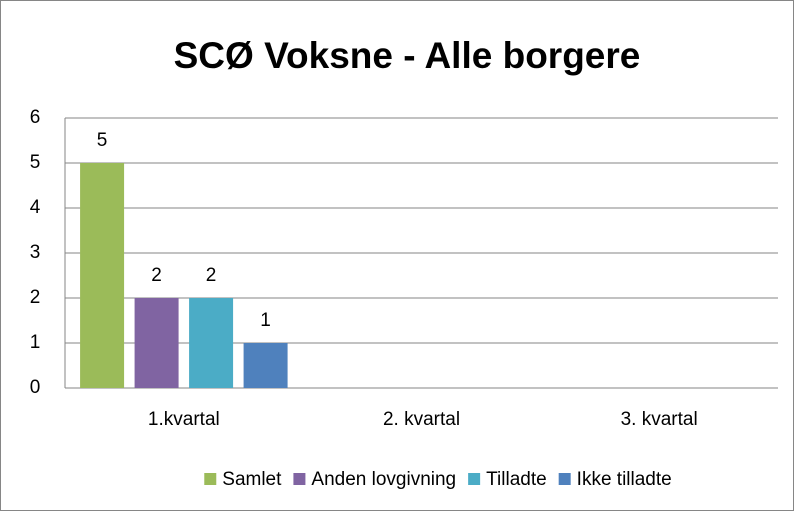 The width and height of the screenshot is (795, 512). What do you see at coordinates (35, 342) in the screenshot?
I see `y-tick-label: 1` at bounding box center [35, 342].